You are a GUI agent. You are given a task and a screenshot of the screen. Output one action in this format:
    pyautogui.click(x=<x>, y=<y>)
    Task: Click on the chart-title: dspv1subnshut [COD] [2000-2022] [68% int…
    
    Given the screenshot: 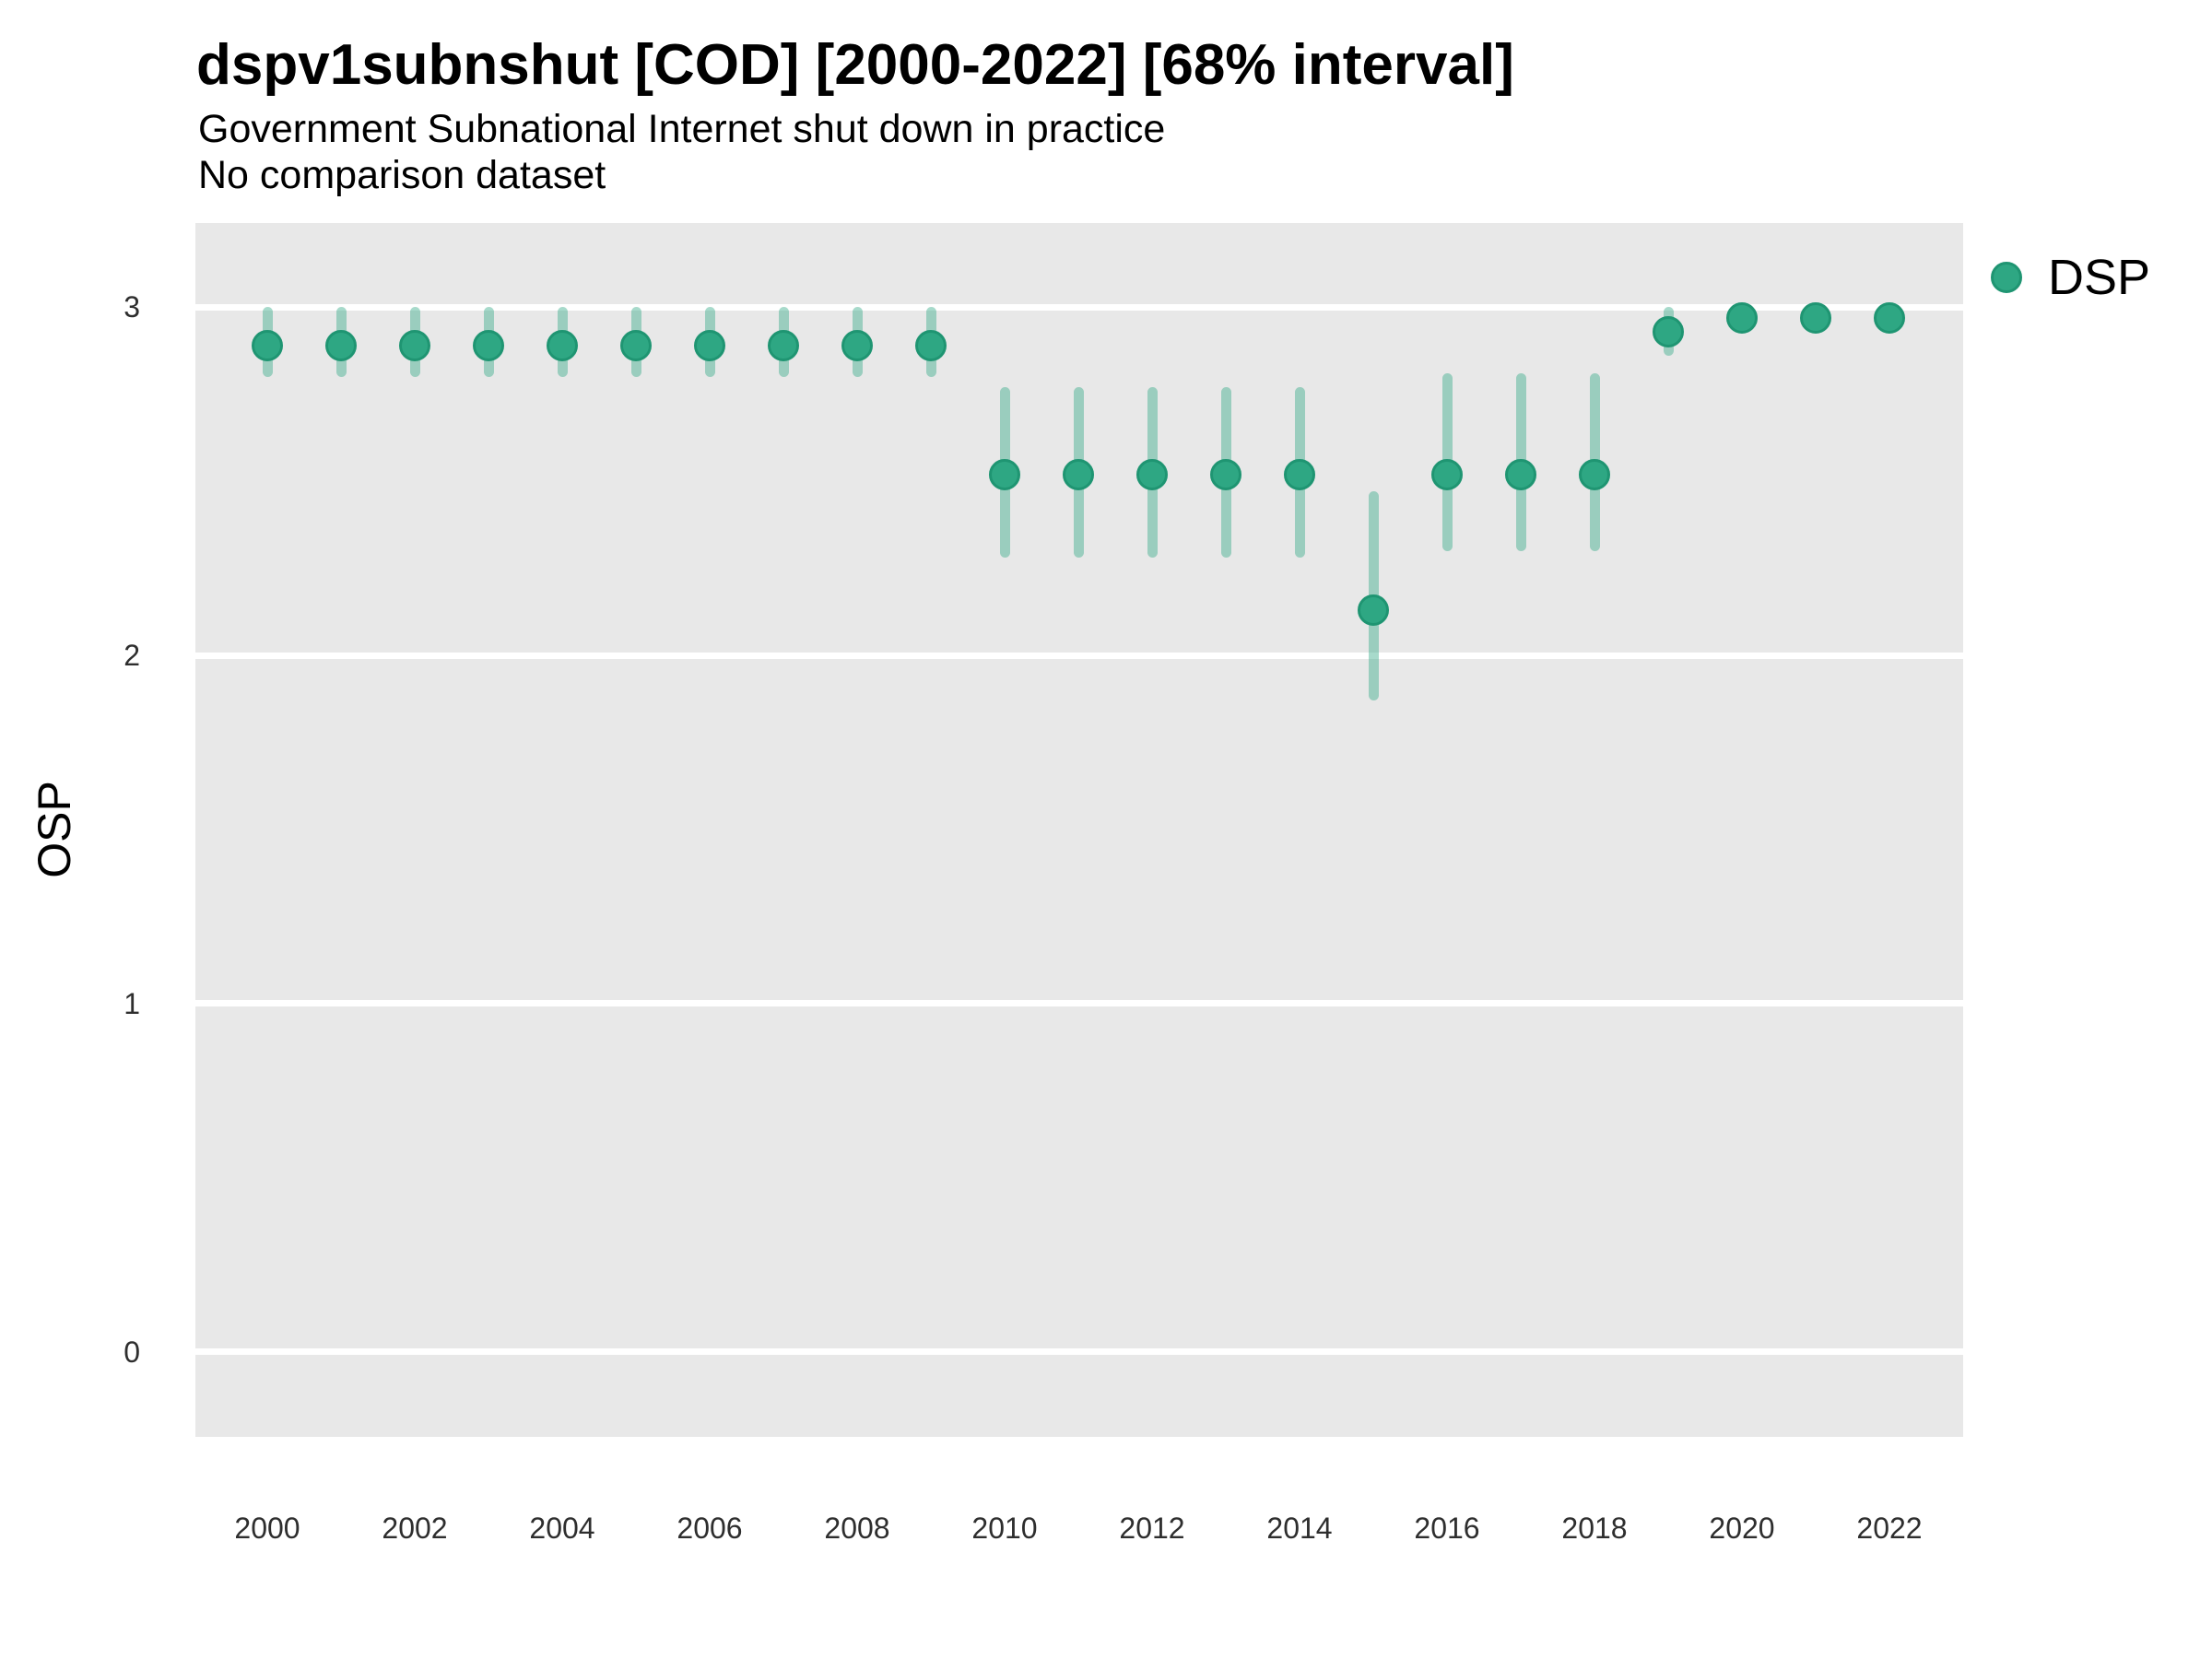 What is the action you would take?
    pyautogui.click(x=855, y=65)
    